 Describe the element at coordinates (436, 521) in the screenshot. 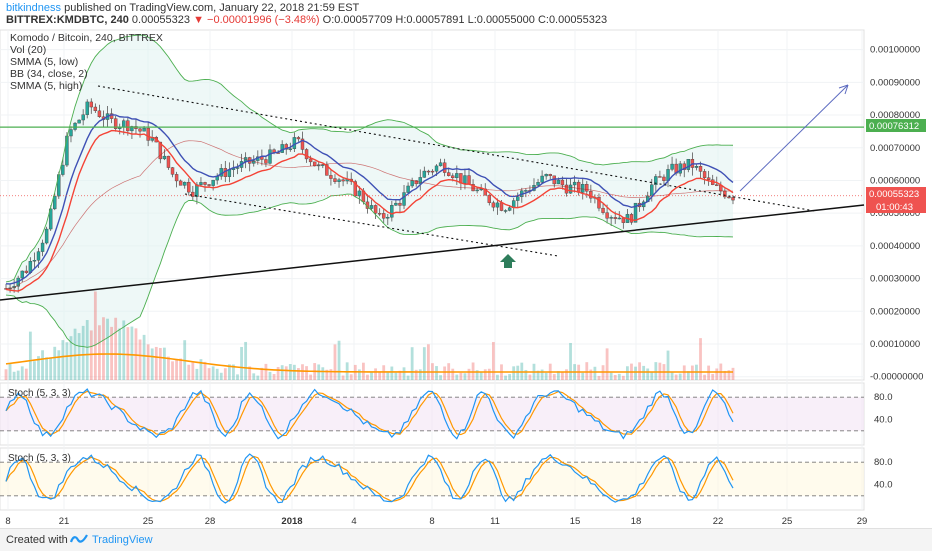

I see `time-axis: 8 21 25 28 2018 4 8 11 15 18 22 25 29` at that location.